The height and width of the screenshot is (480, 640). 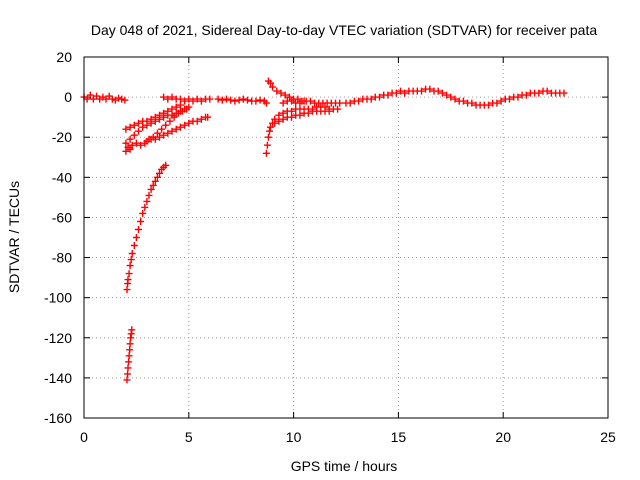 What do you see at coordinates (84, 437) in the screenshot?
I see `x-tick-label: 0` at bounding box center [84, 437].